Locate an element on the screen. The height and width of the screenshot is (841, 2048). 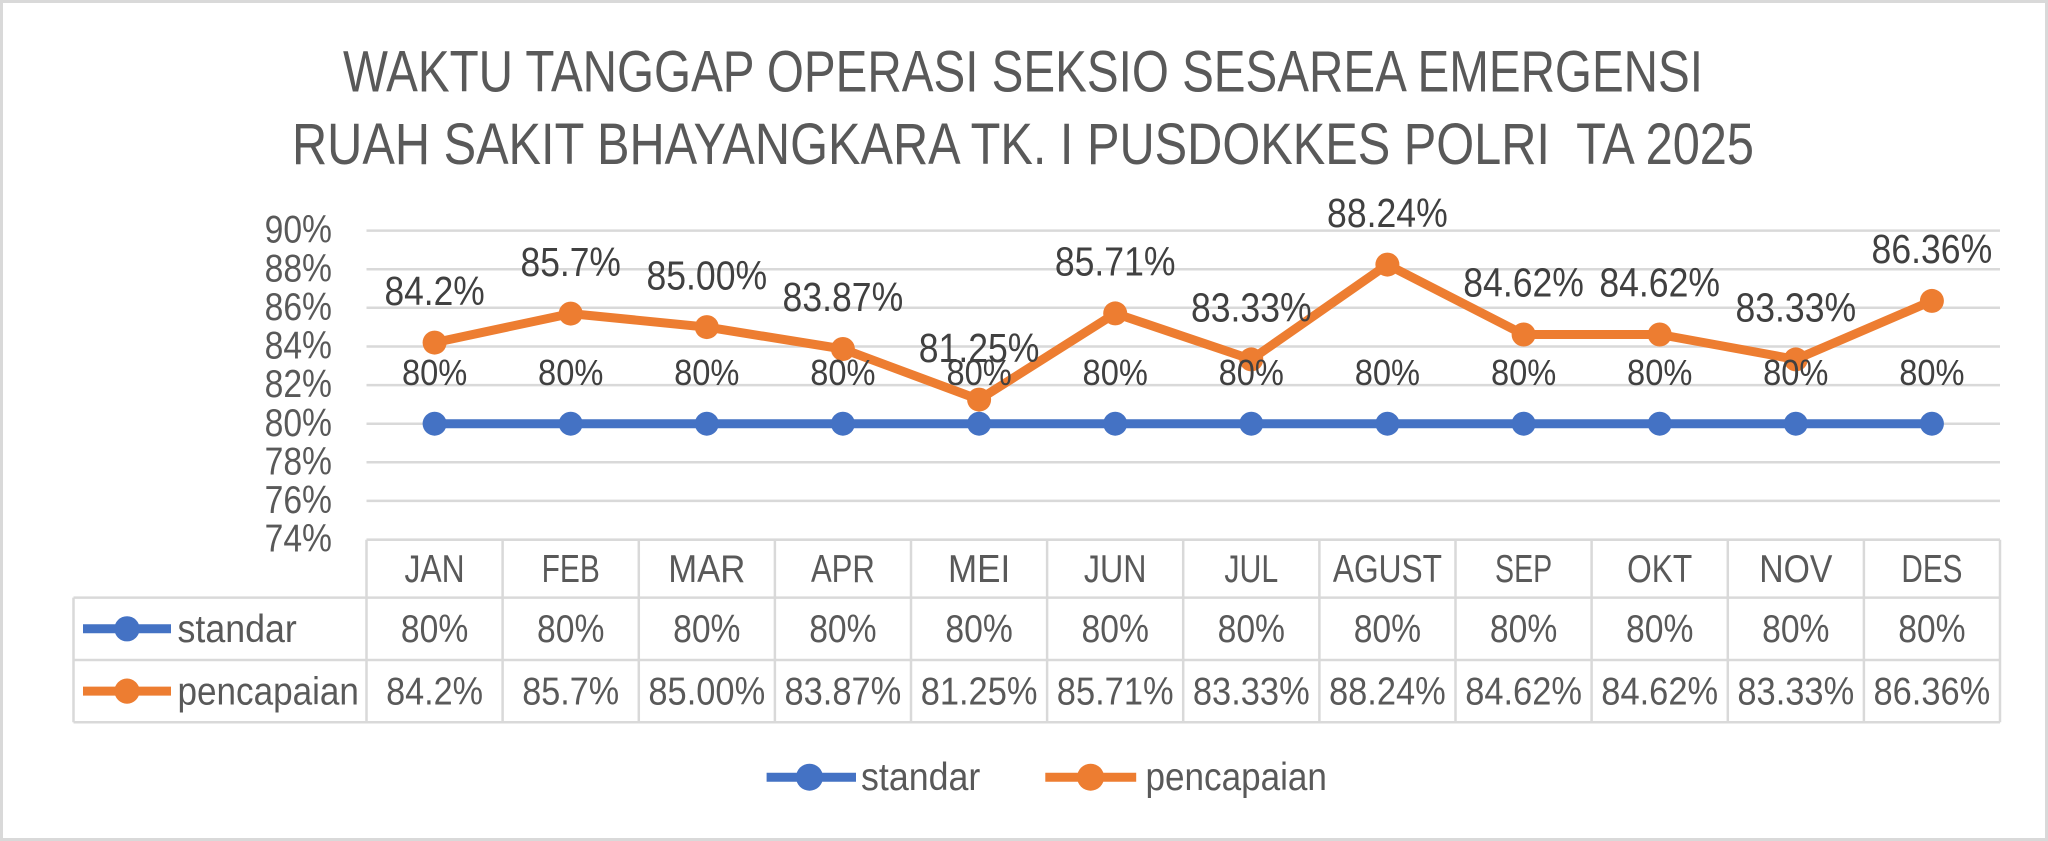
svg-text: 84% is located at coordinates (298, 346).